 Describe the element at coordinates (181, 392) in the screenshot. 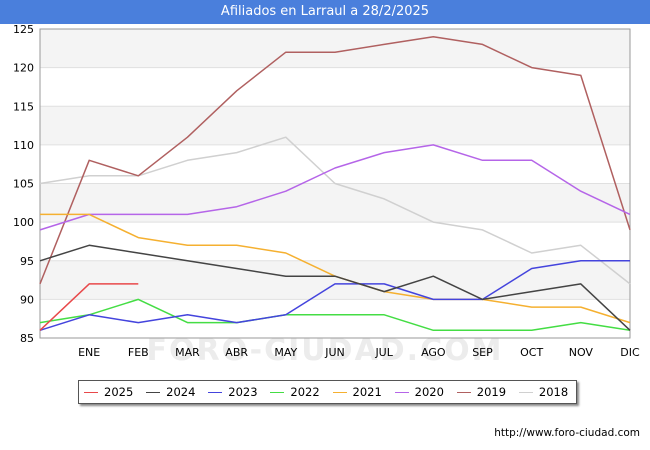

I see `legend-label-2024: 2024` at that location.